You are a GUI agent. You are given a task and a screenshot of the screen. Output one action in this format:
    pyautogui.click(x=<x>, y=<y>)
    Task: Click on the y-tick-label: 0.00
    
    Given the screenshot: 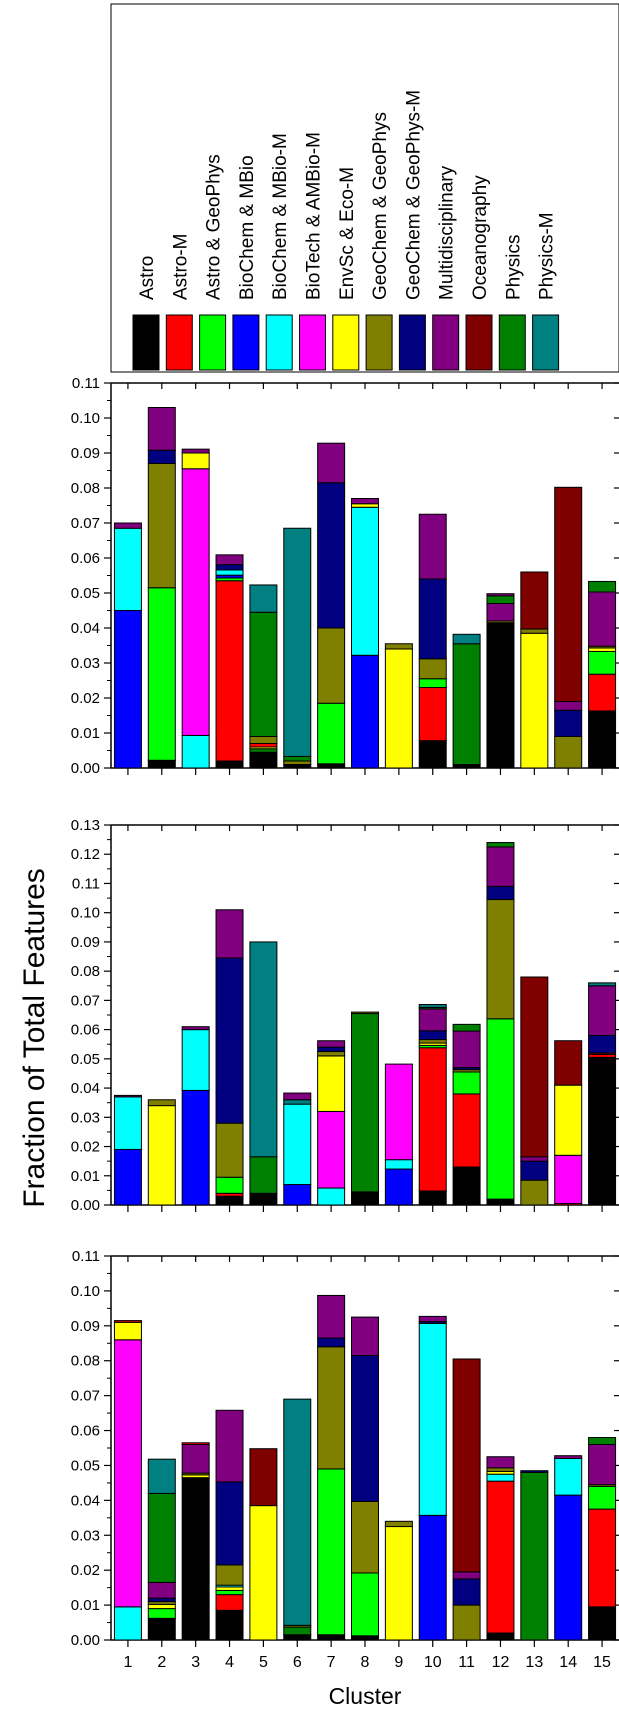 What is the action you would take?
    pyautogui.click(x=85, y=768)
    